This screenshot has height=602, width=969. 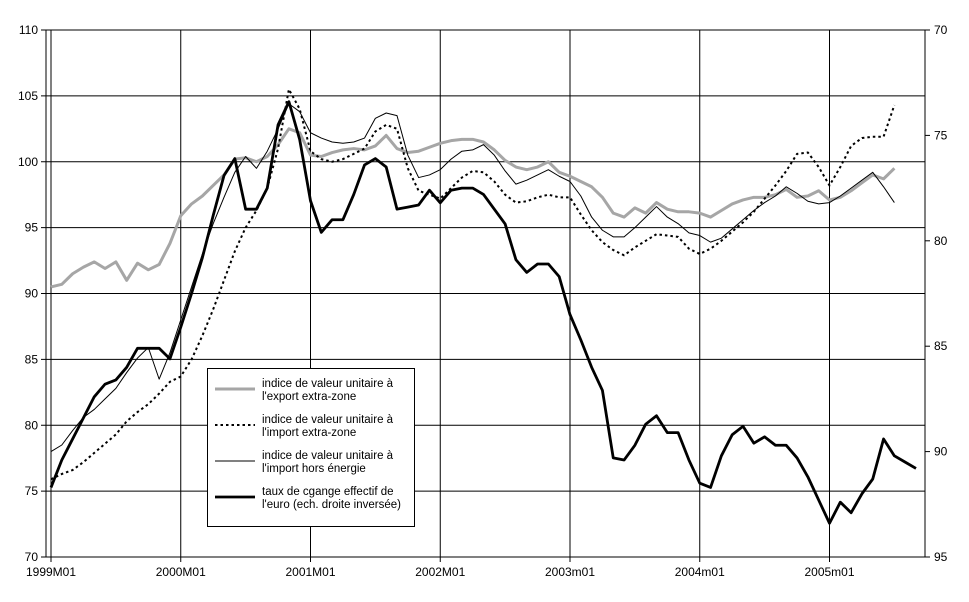 What do you see at coordinates (51, 572) in the screenshot?
I see `x-axis-tick-label: 1999M01` at bounding box center [51, 572].